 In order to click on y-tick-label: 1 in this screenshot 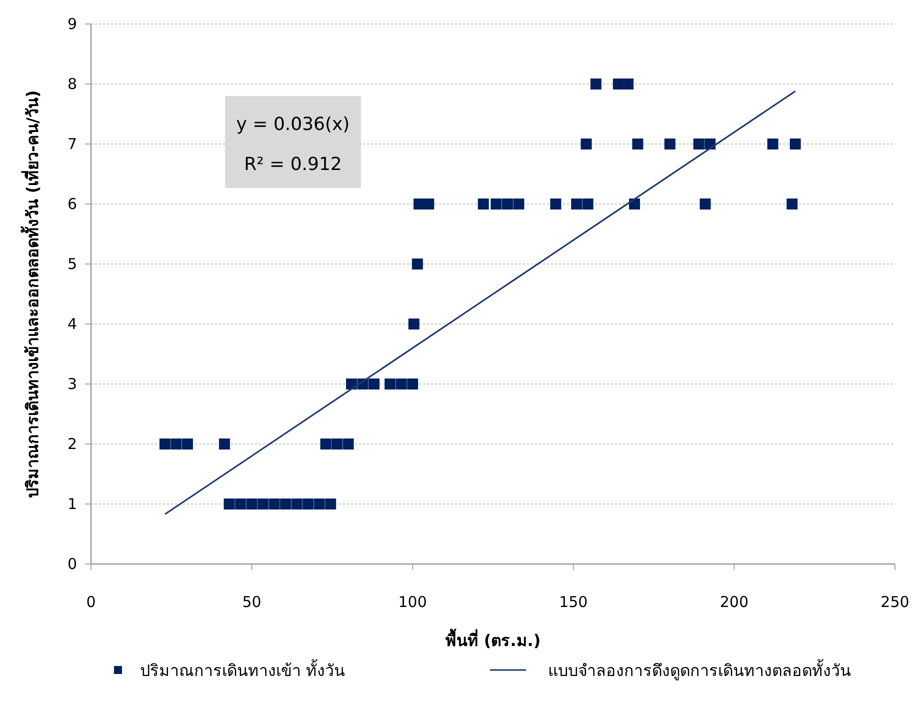, I will do `click(72, 504)`.